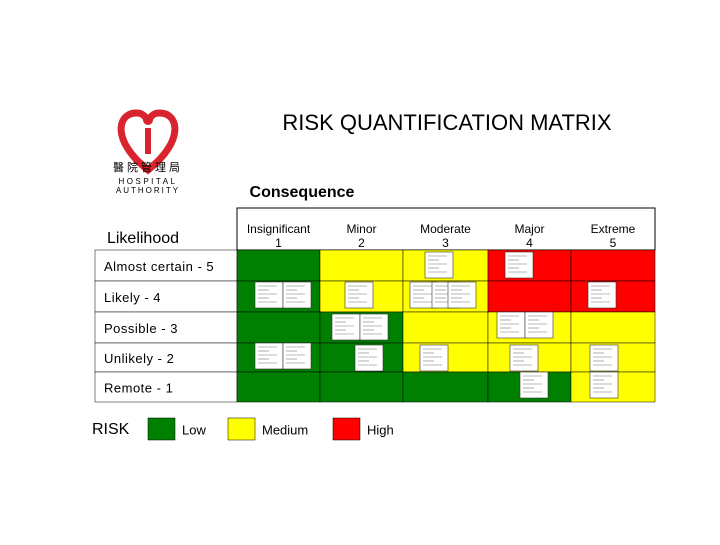  Describe the element at coordinates (138, 387) in the screenshot. I see `row-label: Remote - 1` at that location.